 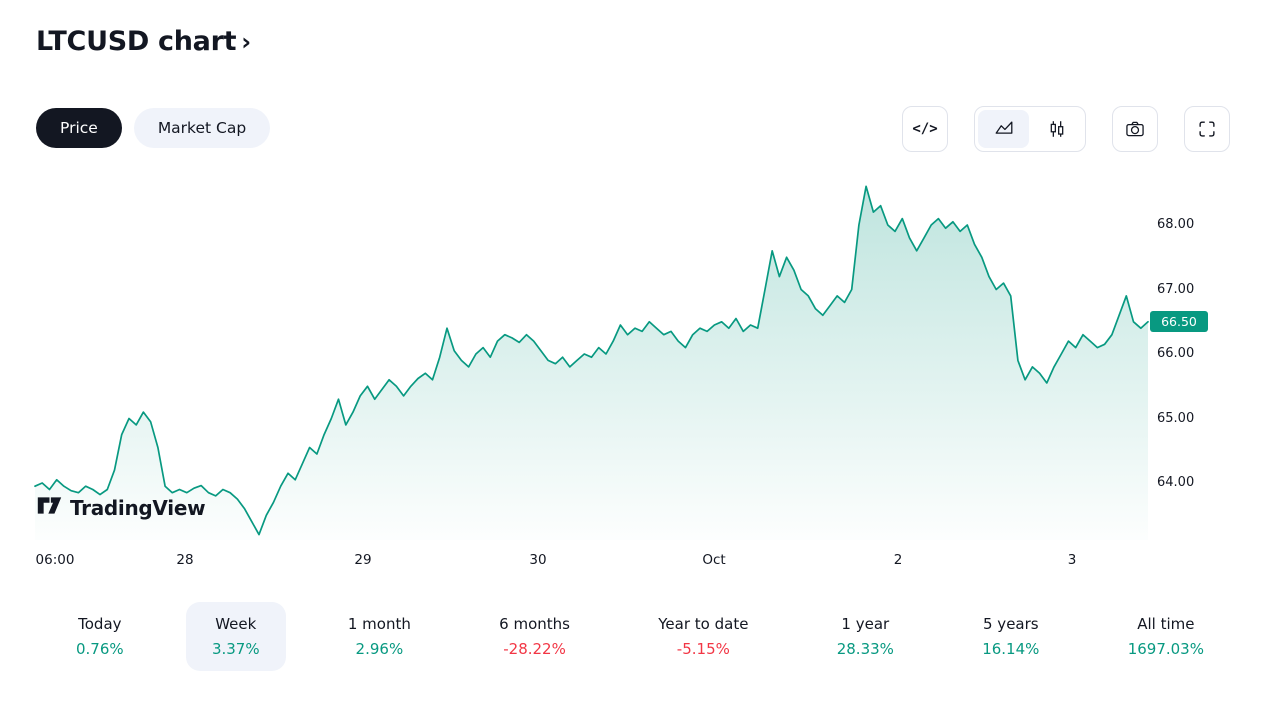 I want to click on range-label: Today, so click(x=100, y=624).